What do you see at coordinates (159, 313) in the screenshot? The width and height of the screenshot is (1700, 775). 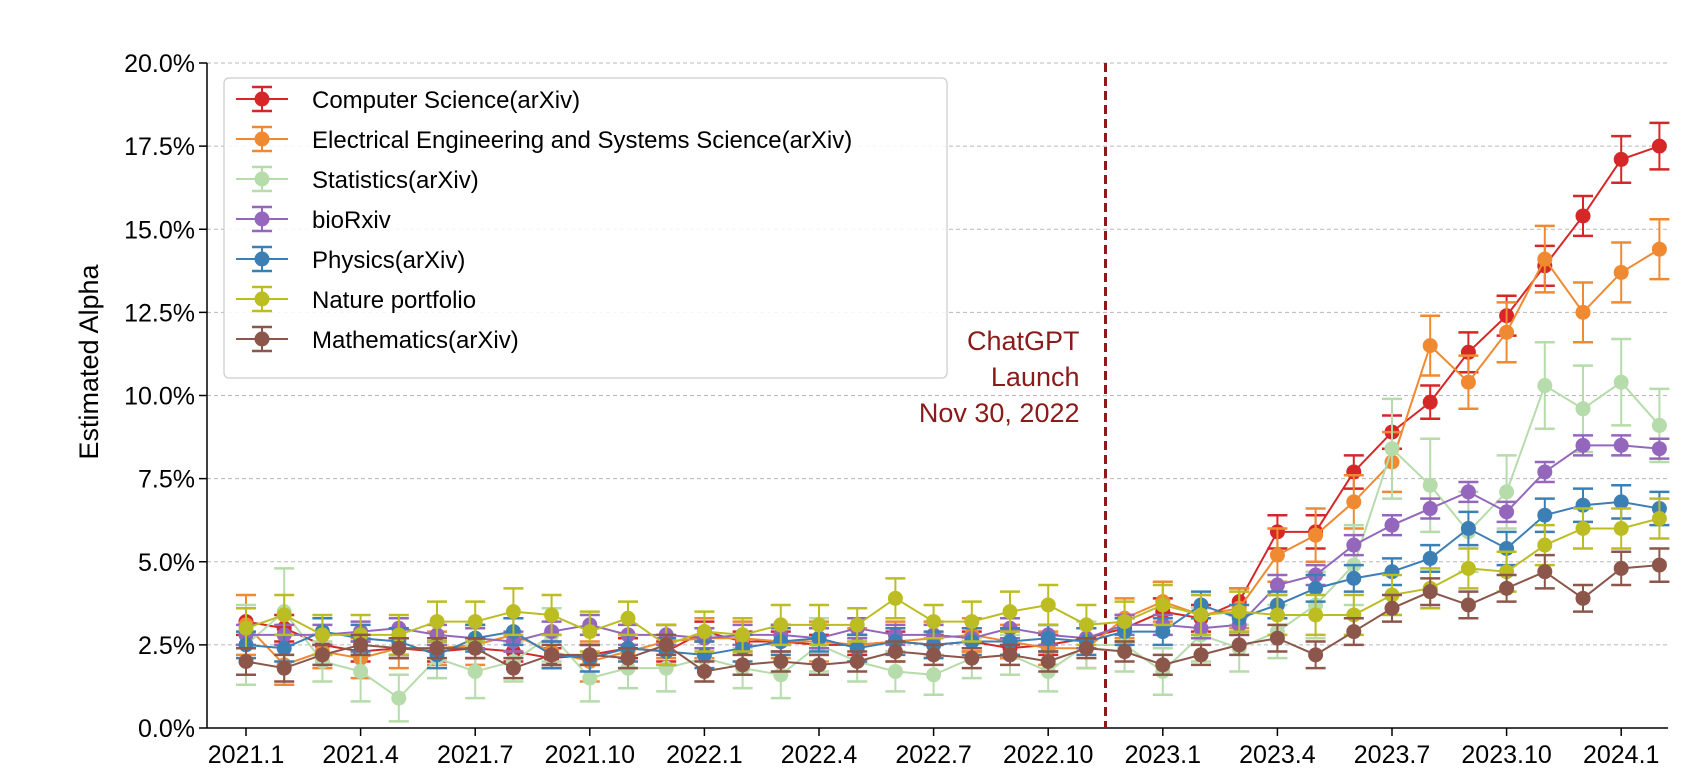 I see `y-tick-label: 12.5%` at bounding box center [159, 313].